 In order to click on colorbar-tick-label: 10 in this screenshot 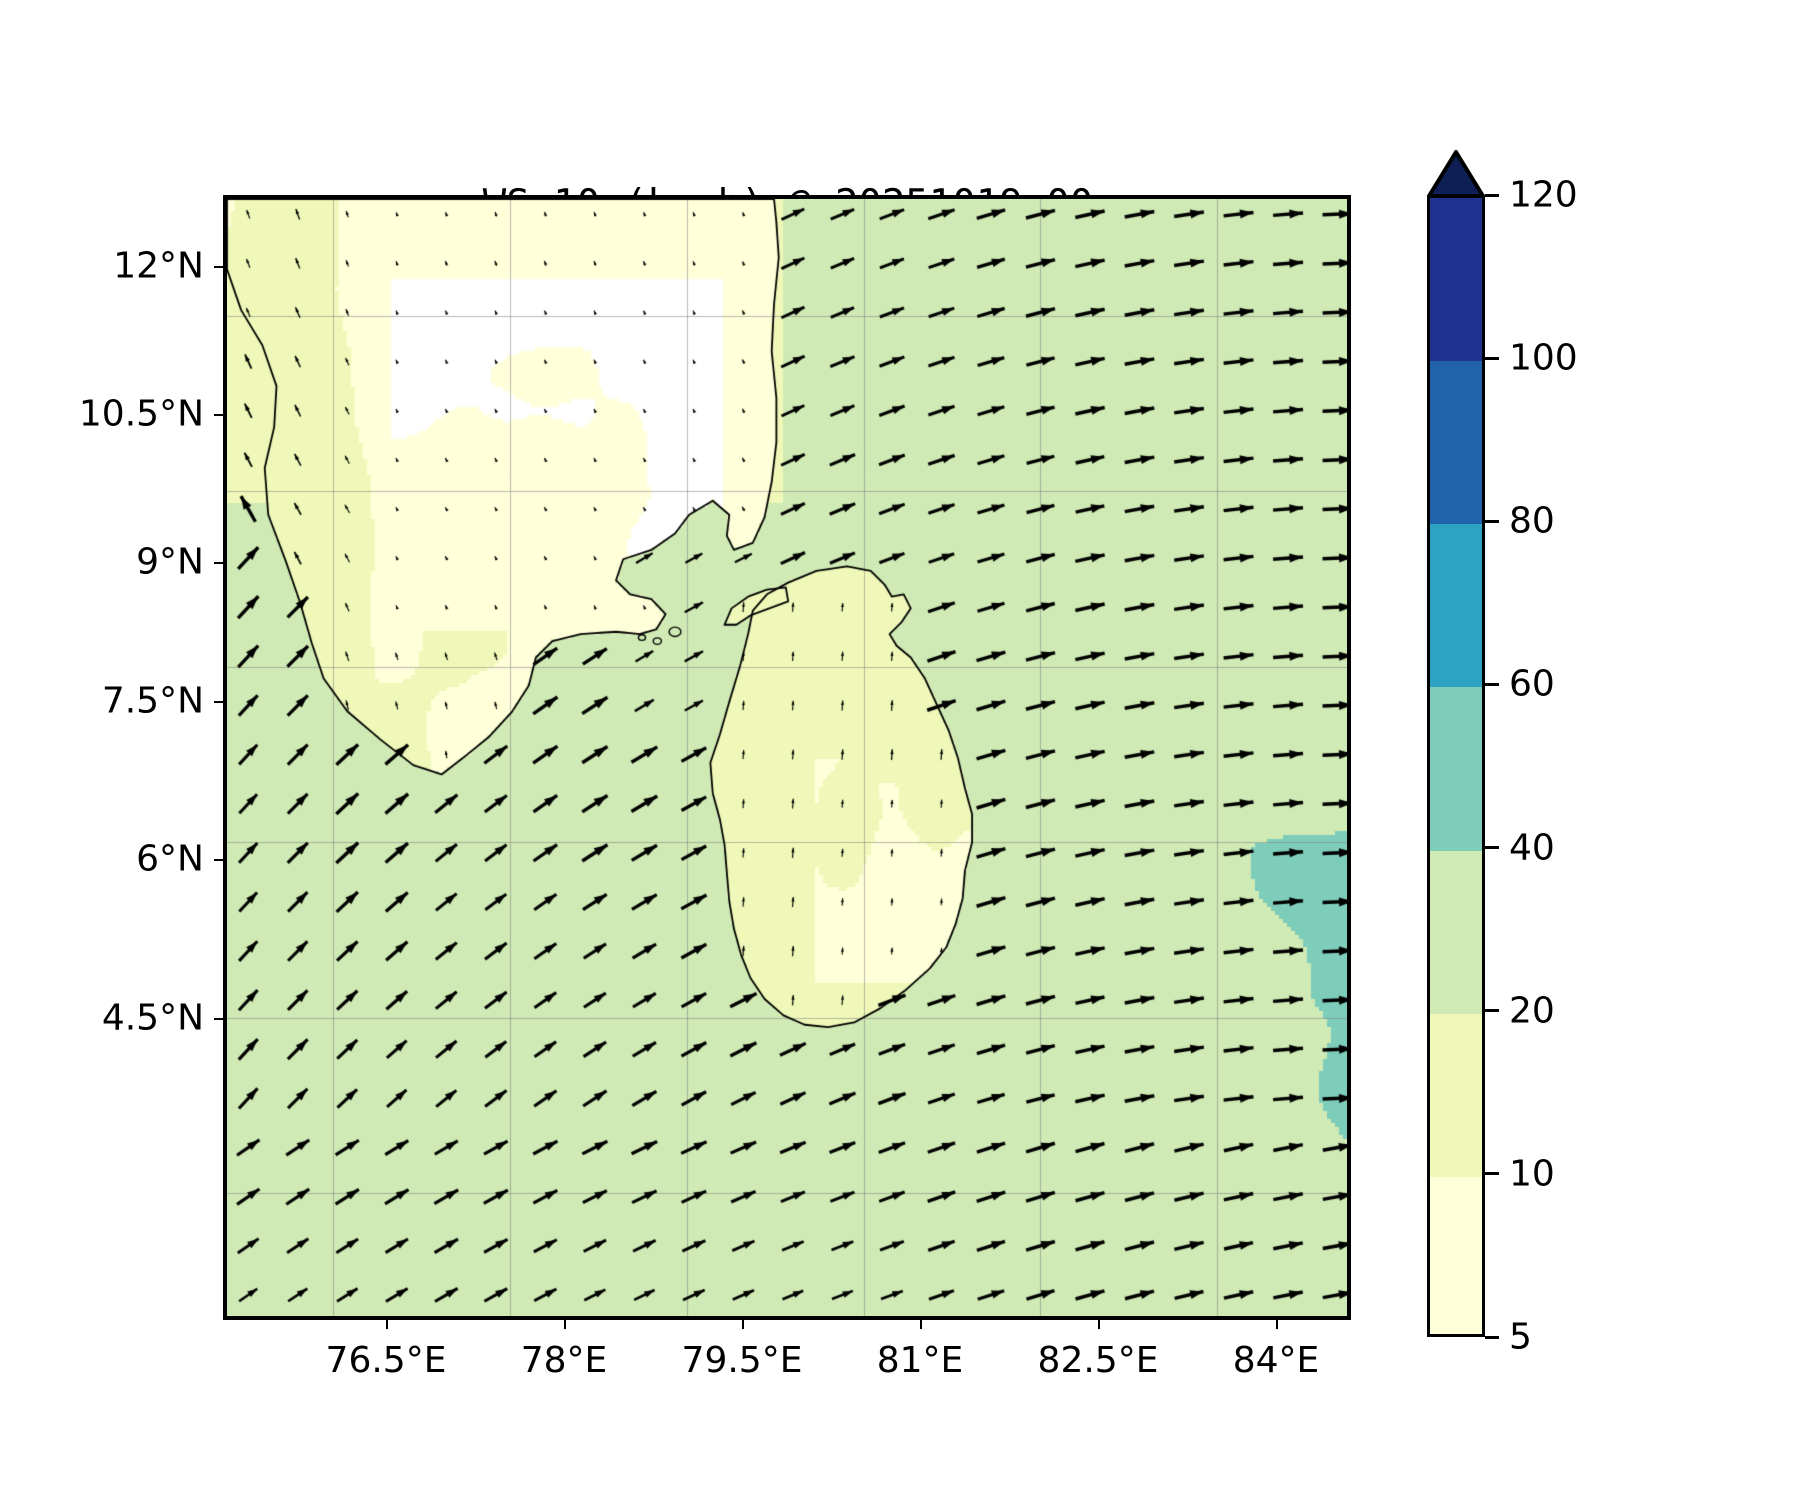, I will do `click(1532, 1174)`.